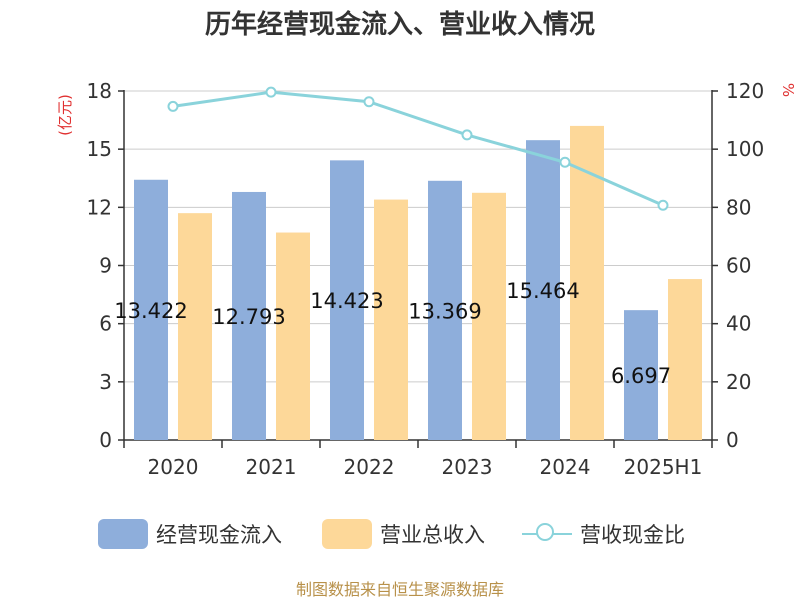 The height and width of the screenshot is (600, 800). I want to click on left-axis-tick-label: 9, so click(105, 266).